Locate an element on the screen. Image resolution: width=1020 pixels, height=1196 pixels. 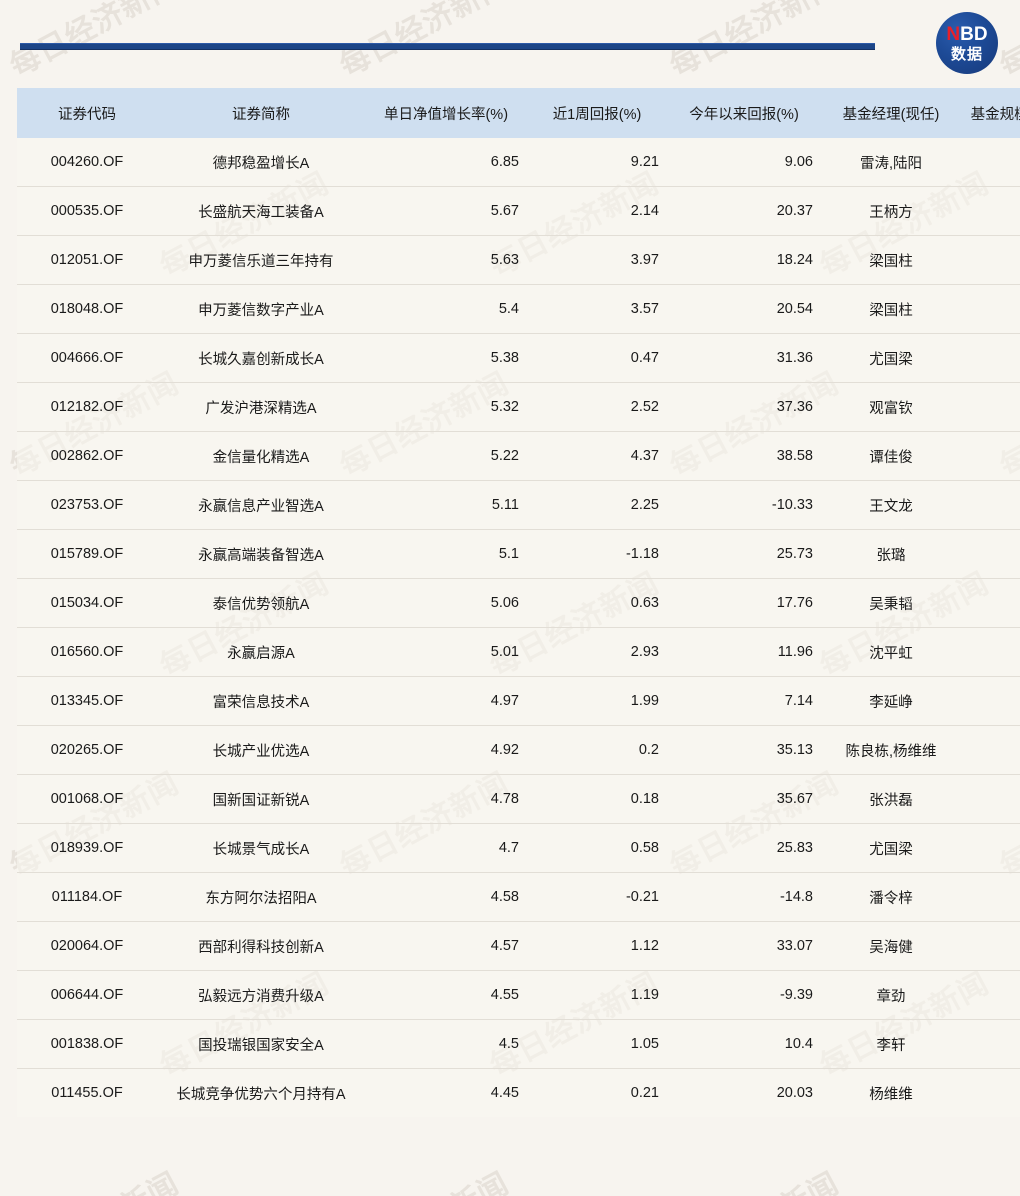
column-header-code: 证券代码 is located at coordinates (87, 113).